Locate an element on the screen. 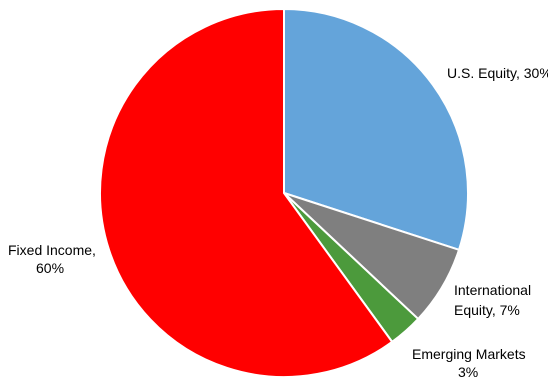 The height and width of the screenshot is (377, 548). slice-label-line: 60% is located at coordinates (50, 268).